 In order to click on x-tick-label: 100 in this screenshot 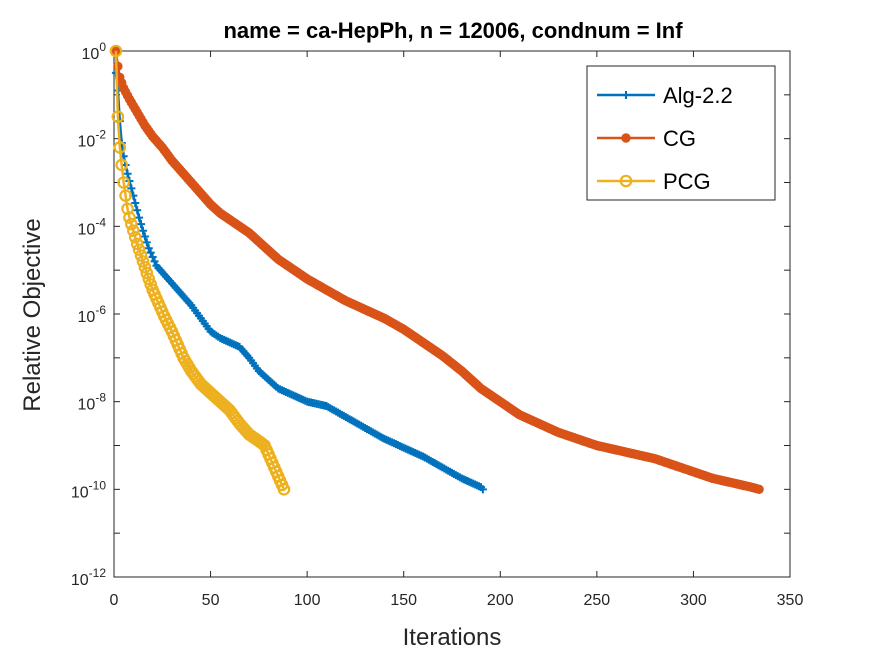, I will do `click(307, 600)`.